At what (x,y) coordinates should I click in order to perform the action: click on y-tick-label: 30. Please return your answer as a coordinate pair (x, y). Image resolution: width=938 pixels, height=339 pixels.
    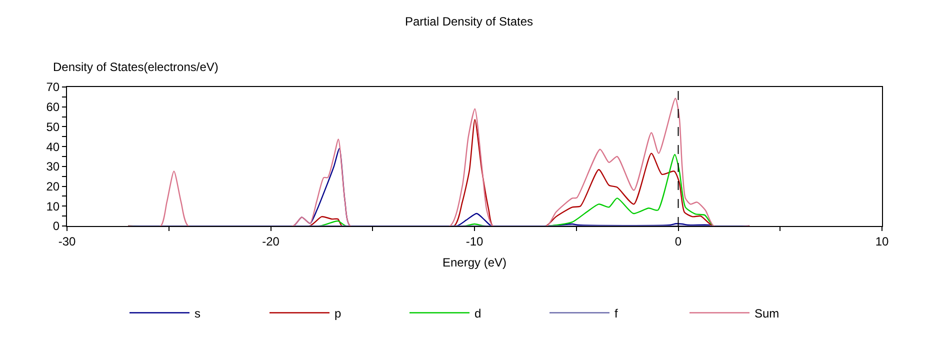
    Looking at the image, I should click on (53, 167).